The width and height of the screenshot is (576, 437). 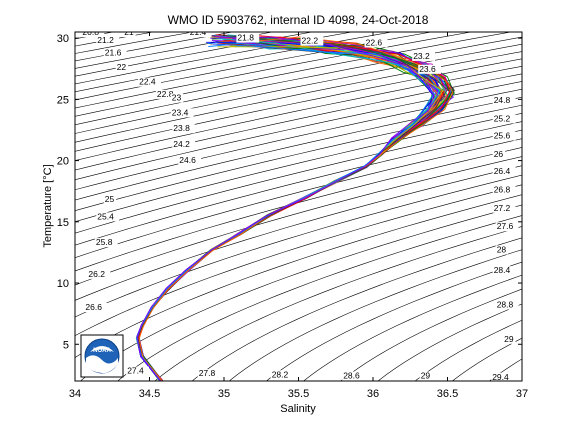 What do you see at coordinates (180, 112) in the screenshot?
I see `isopycnal-label: 23.4` at bounding box center [180, 112].